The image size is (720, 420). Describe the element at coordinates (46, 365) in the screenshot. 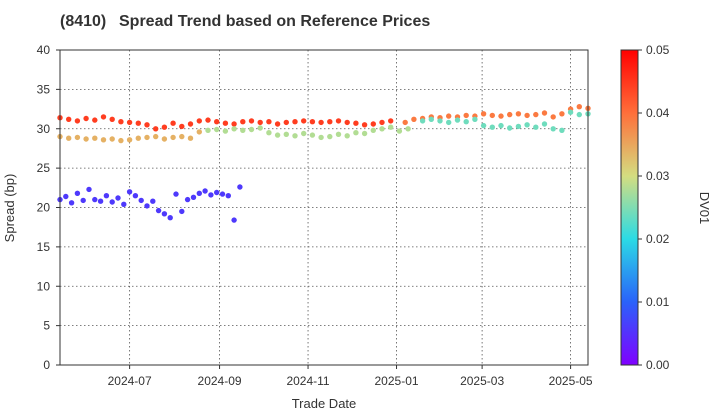

I see `y-tick-label: 0` at that location.